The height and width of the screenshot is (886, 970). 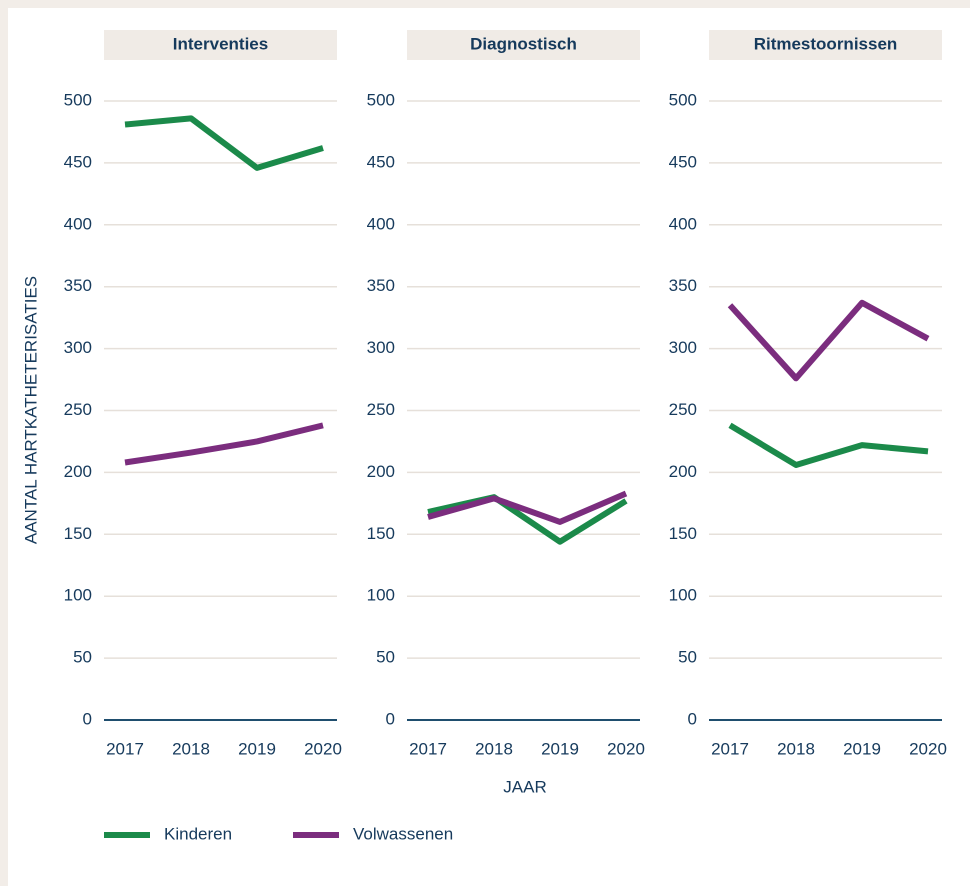 I want to click on legend-label: Volwassenen, so click(x=403, y=833).